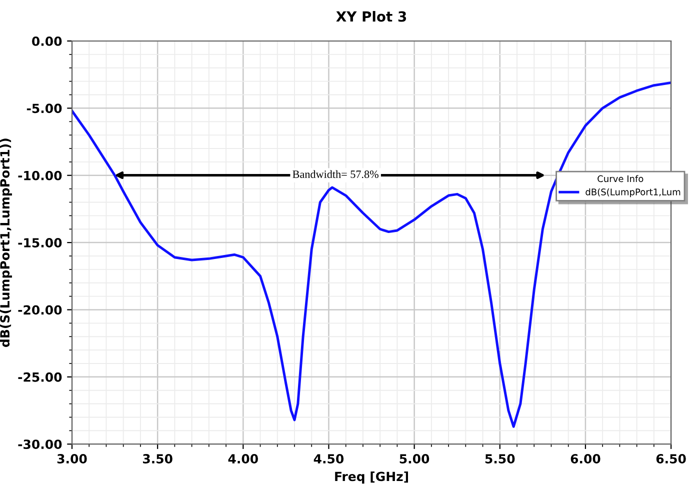  Describe the element at coordinates (671, 459) in the screenshot. I see `x-tick-label: 6.50` at that location.